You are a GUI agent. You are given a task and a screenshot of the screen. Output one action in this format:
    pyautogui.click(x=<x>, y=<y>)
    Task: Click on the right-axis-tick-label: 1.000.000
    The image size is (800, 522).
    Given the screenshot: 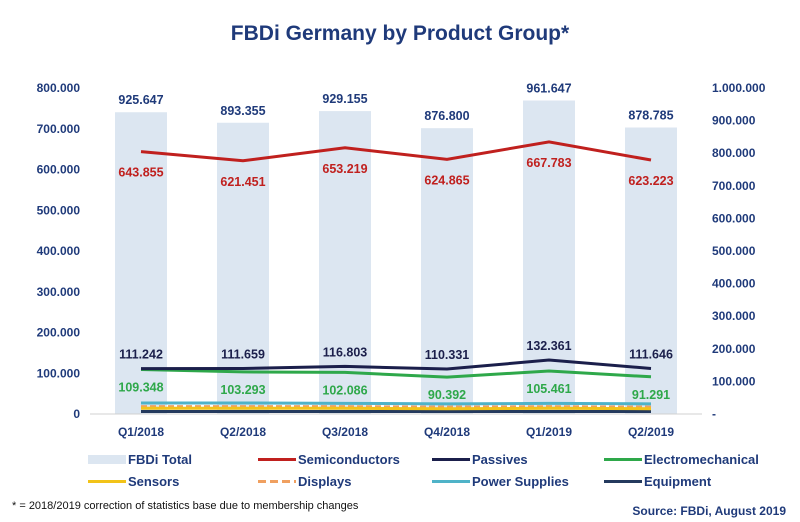 What is the action you would take?
    pyautogui.click(x=739, y=88)
    